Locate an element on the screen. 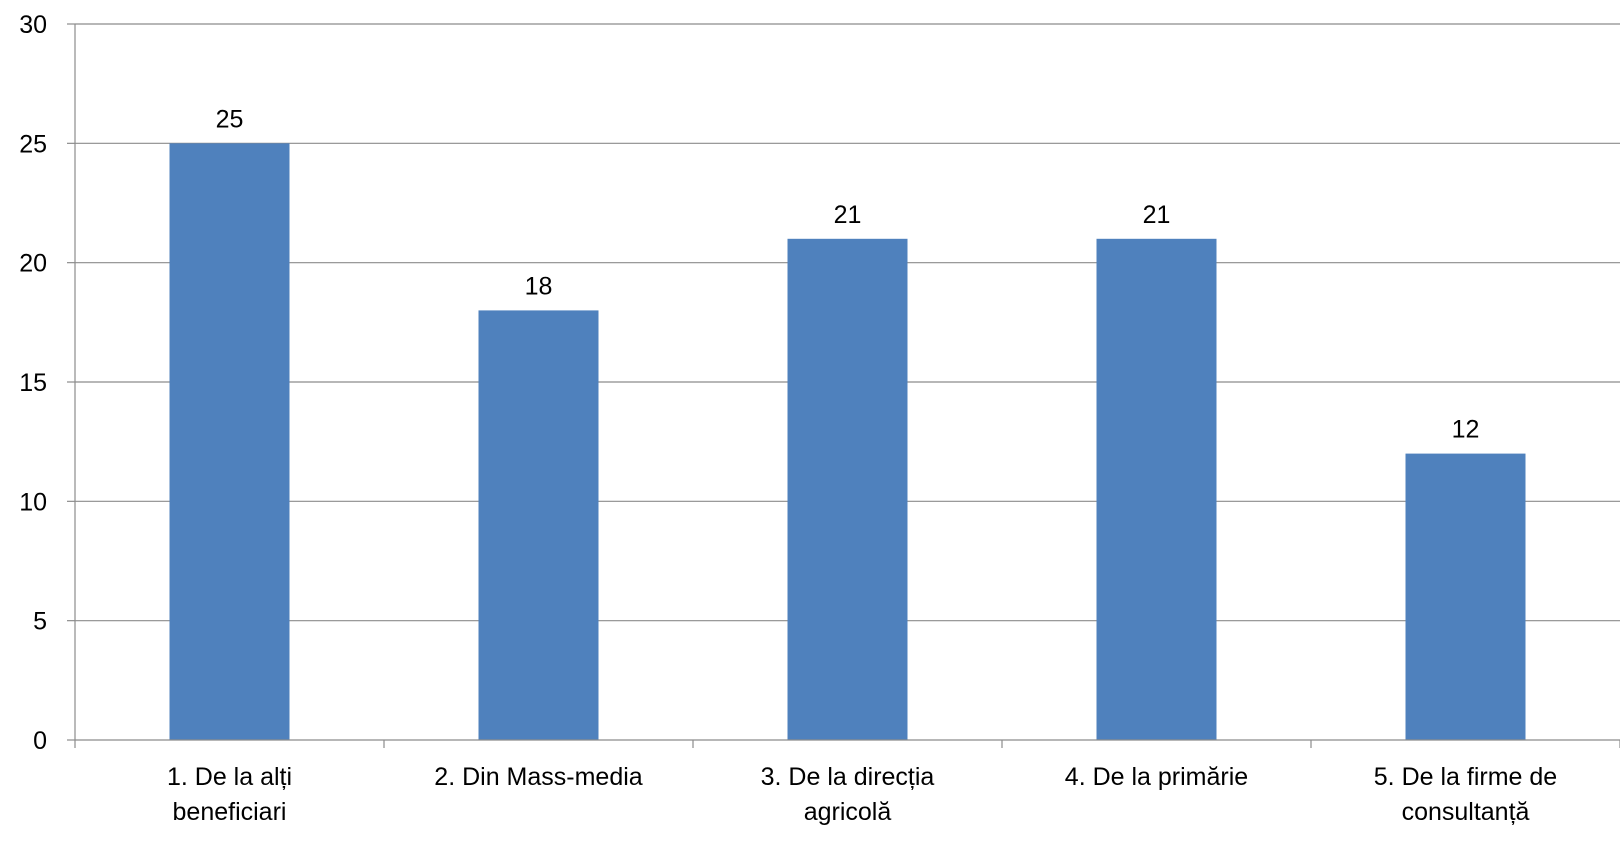 This screenshot has height=854, width=1620. x-tick-label: beneficiari is located at coordinates (230, 812).